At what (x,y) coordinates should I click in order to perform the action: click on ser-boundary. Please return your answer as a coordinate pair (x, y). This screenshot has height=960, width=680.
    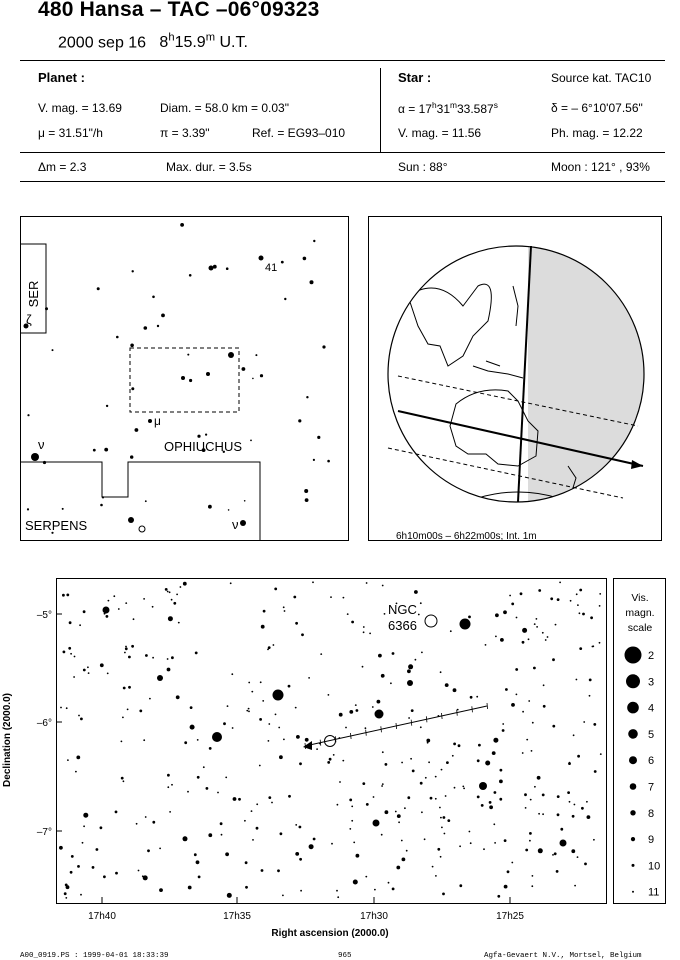
    Looking at the image, I should click on (33, 288).